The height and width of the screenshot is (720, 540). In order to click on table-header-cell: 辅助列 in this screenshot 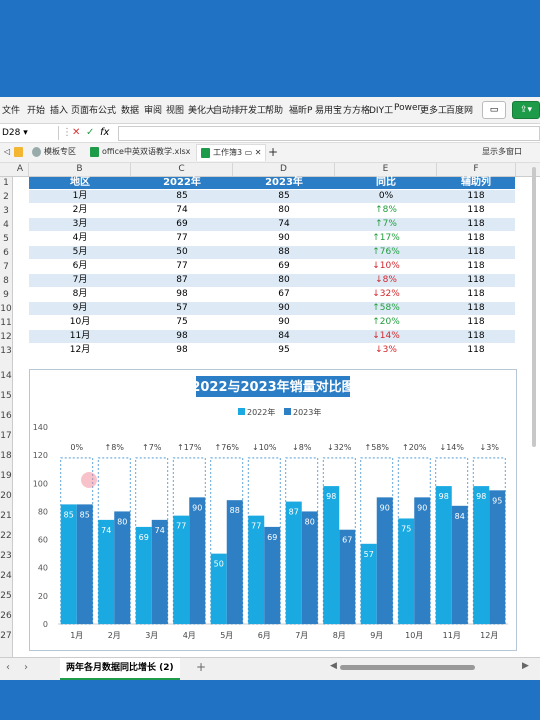, I will do `click(476, 182)`.